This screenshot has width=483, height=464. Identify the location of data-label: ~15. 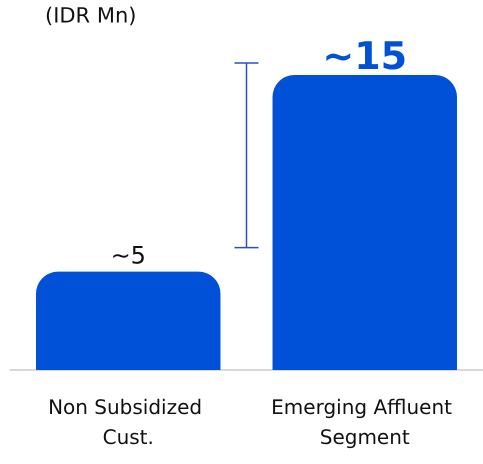
(365, 56).